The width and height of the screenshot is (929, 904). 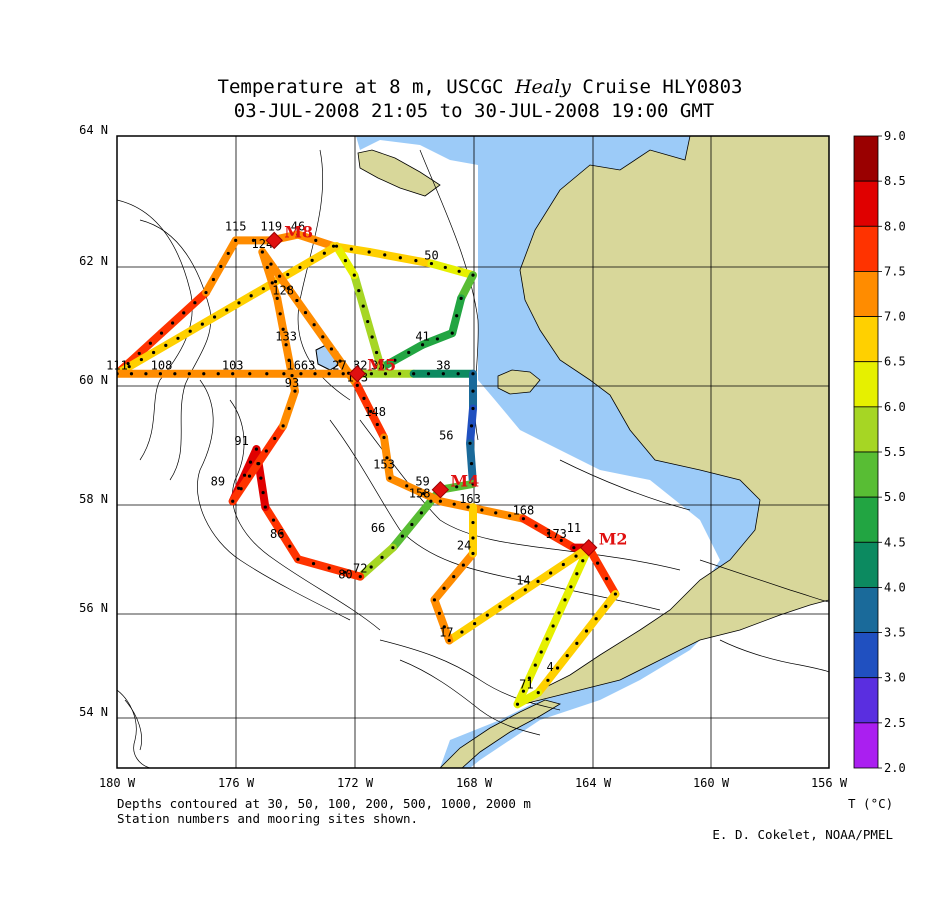 What do you see at coordinates (895, 407) in the screenshot?
I see `colorbar-tick-label: 6.0` at bounding box center [895, 407].